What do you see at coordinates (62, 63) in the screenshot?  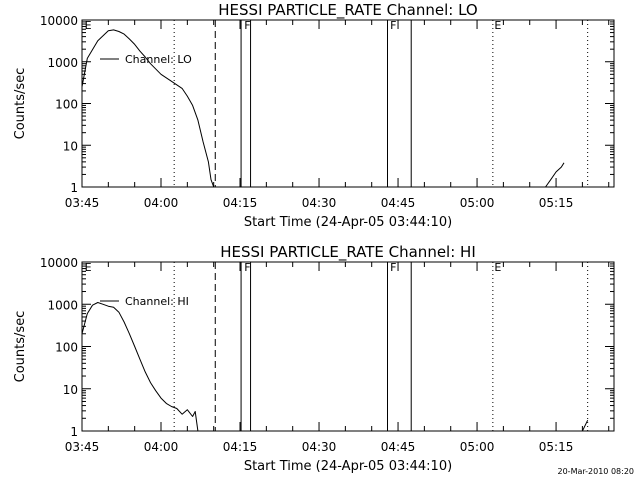 I see `lo-y-tick-label: 1000` at bounding box center [62, 63].